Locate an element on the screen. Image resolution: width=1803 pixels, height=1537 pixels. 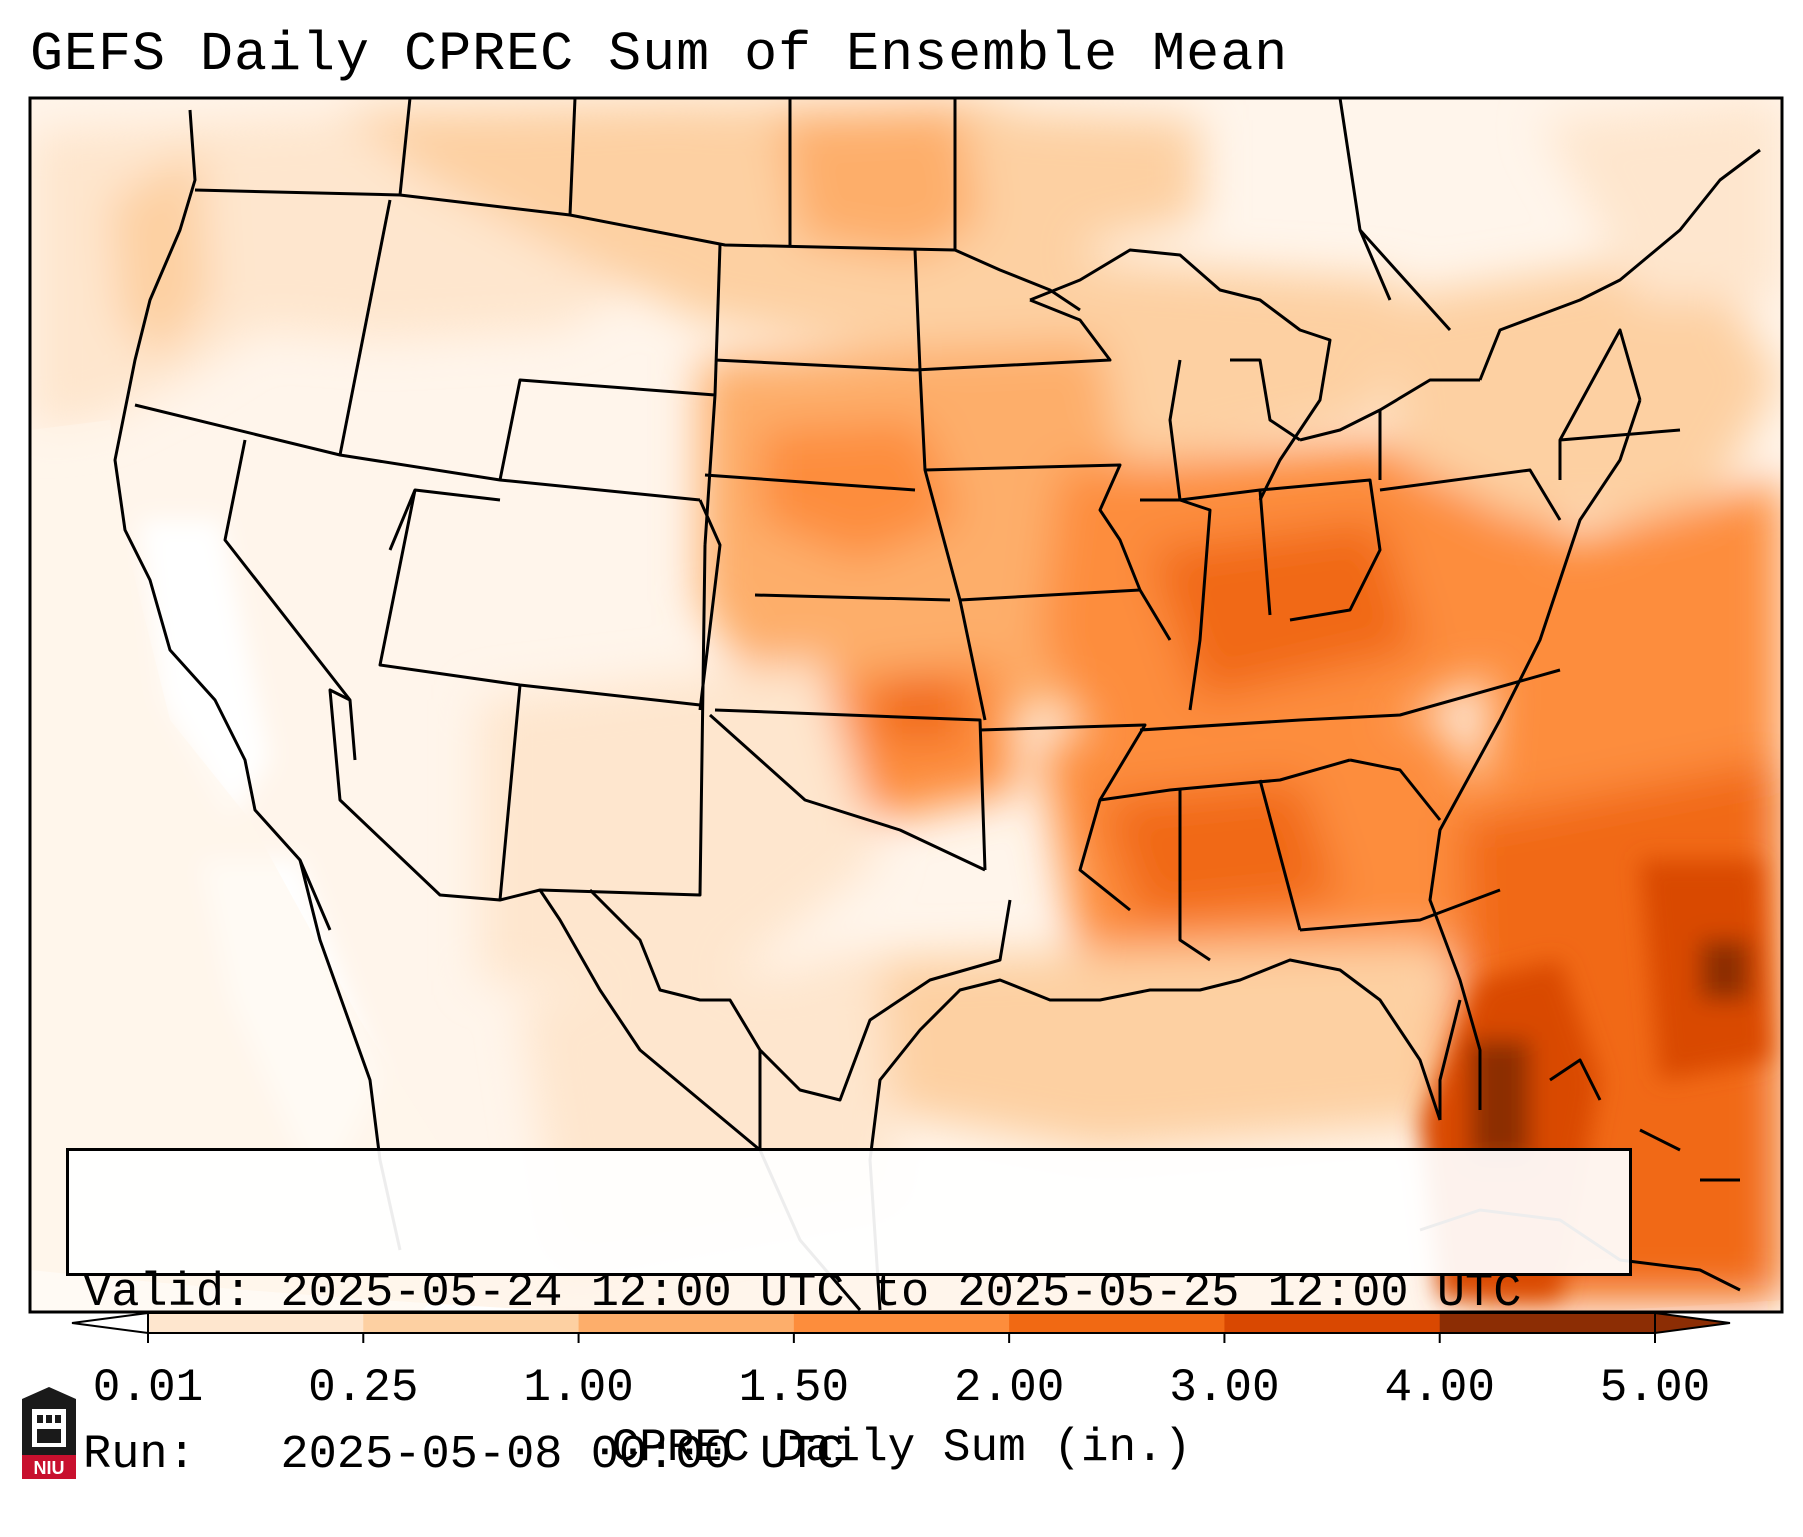
colorbar-tick-label: 1.00 is located at coordinates (578, 1388).